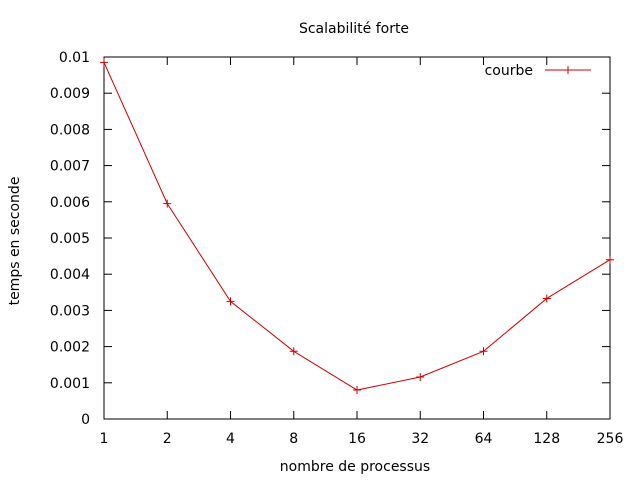  What do you see at coordinates (509, 71) in the screenshot?
I see `legend-label: courbe` at bounding box center [509, 71].